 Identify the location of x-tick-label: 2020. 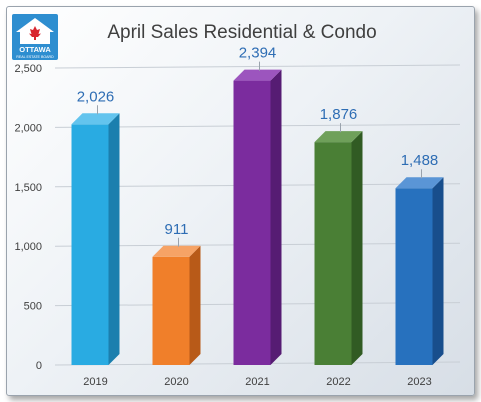
(176, 382).